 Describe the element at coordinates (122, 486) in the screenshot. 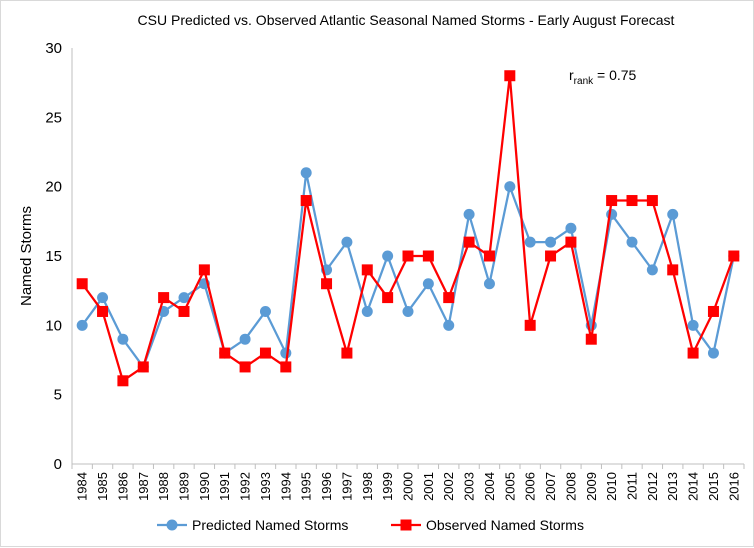

I see `x-tick-label: 1986` at that location.